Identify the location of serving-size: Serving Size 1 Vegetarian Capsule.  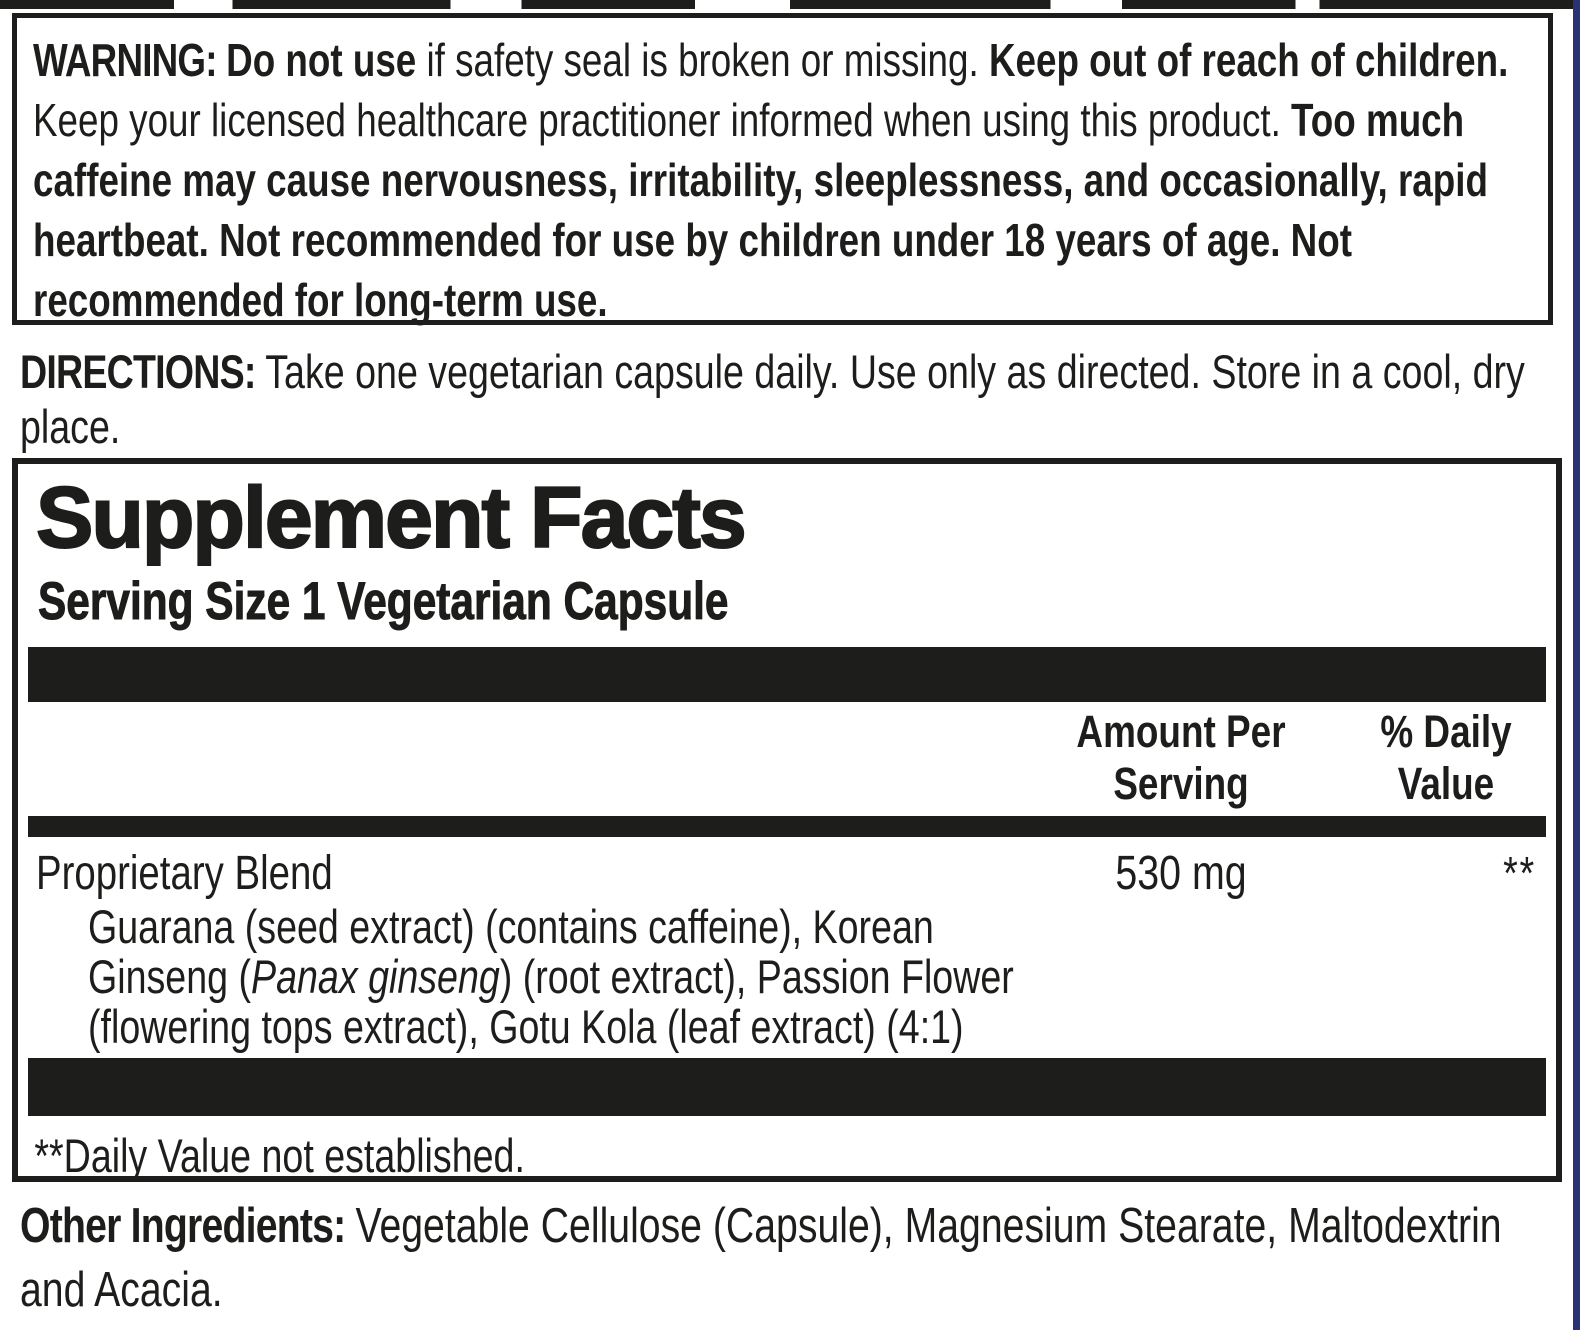
(792, 602).